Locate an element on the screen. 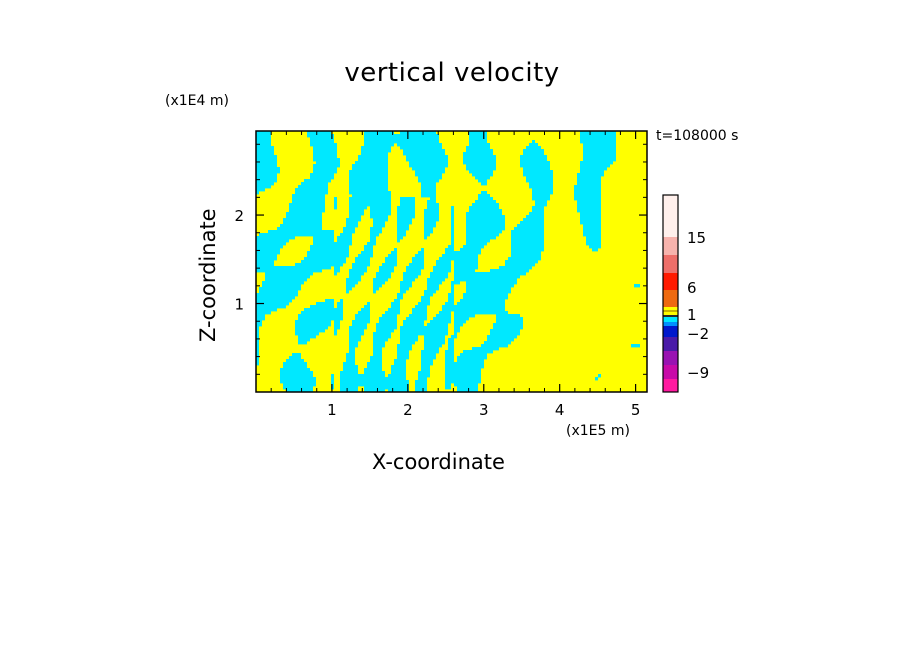  x-axis-unit: (x1E5 m) is located at coordinates (598, 431).